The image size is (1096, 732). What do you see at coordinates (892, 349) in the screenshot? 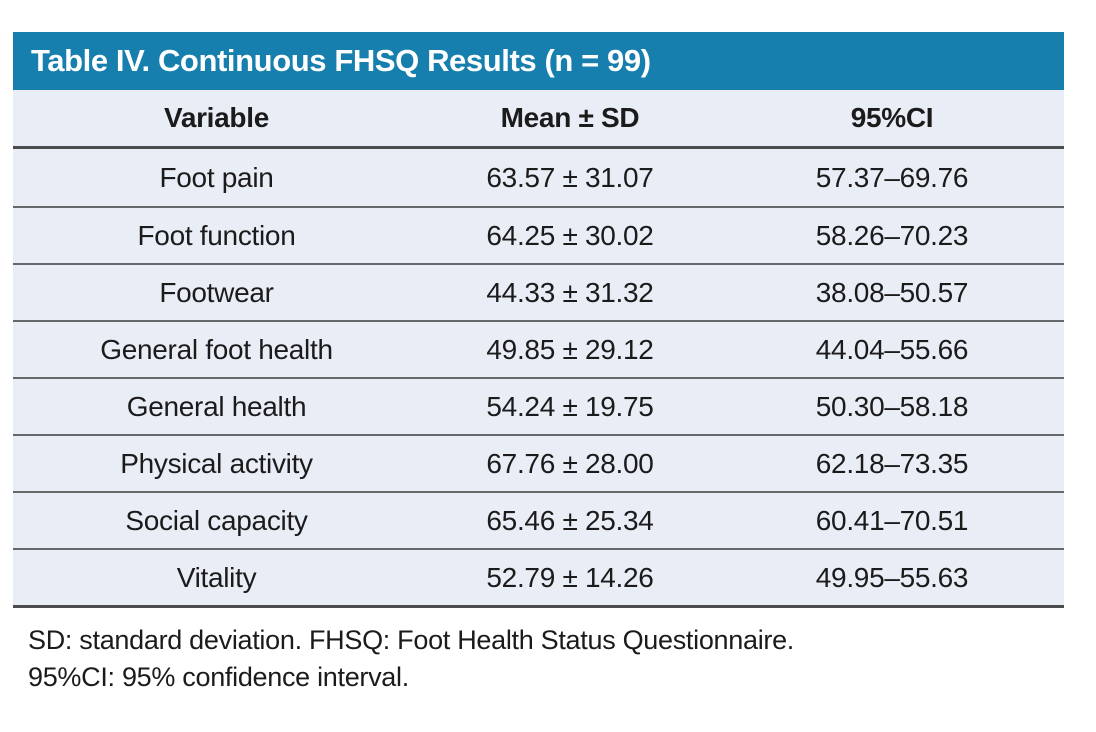
I see `cell-ci: 44.04–55.66` at bounding box center [892, 349].